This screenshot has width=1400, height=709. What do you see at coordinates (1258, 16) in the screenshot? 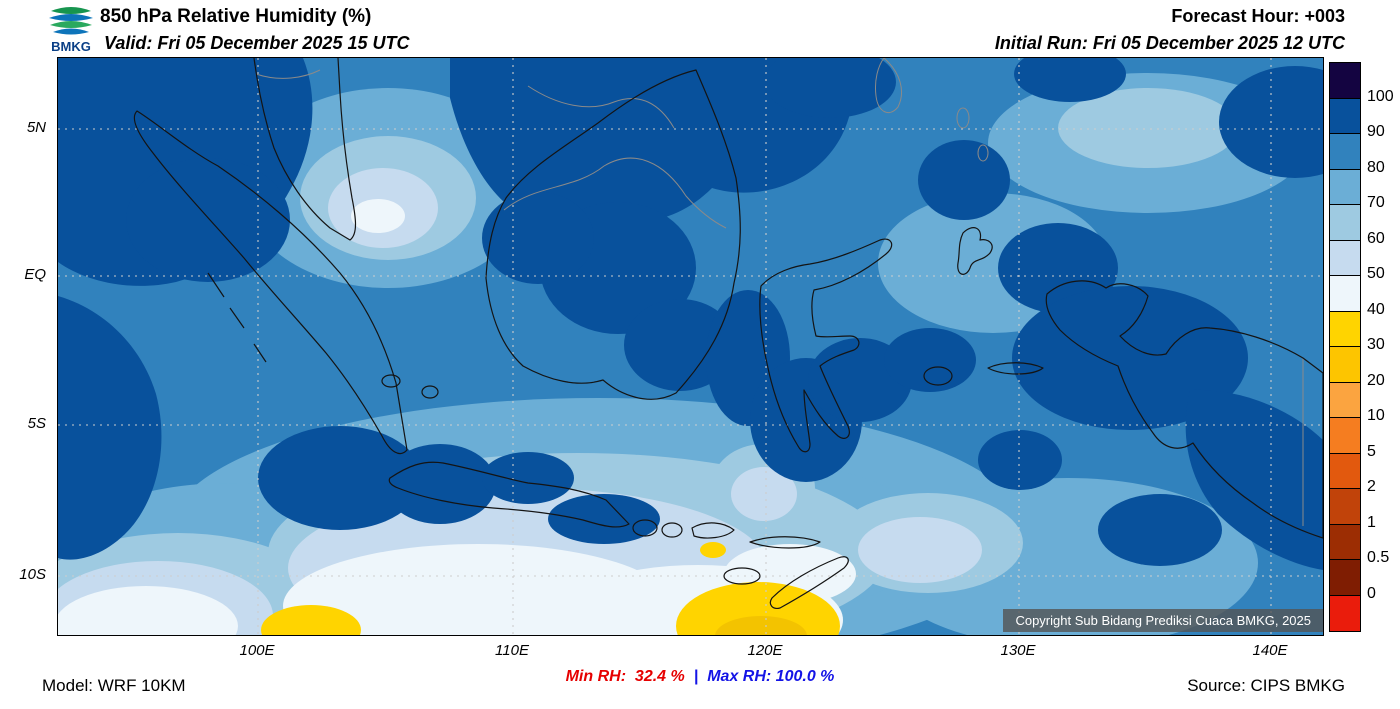
I see `forecast-hour-label: Forecast Hour: +003` at bounding box center [1258, 16].